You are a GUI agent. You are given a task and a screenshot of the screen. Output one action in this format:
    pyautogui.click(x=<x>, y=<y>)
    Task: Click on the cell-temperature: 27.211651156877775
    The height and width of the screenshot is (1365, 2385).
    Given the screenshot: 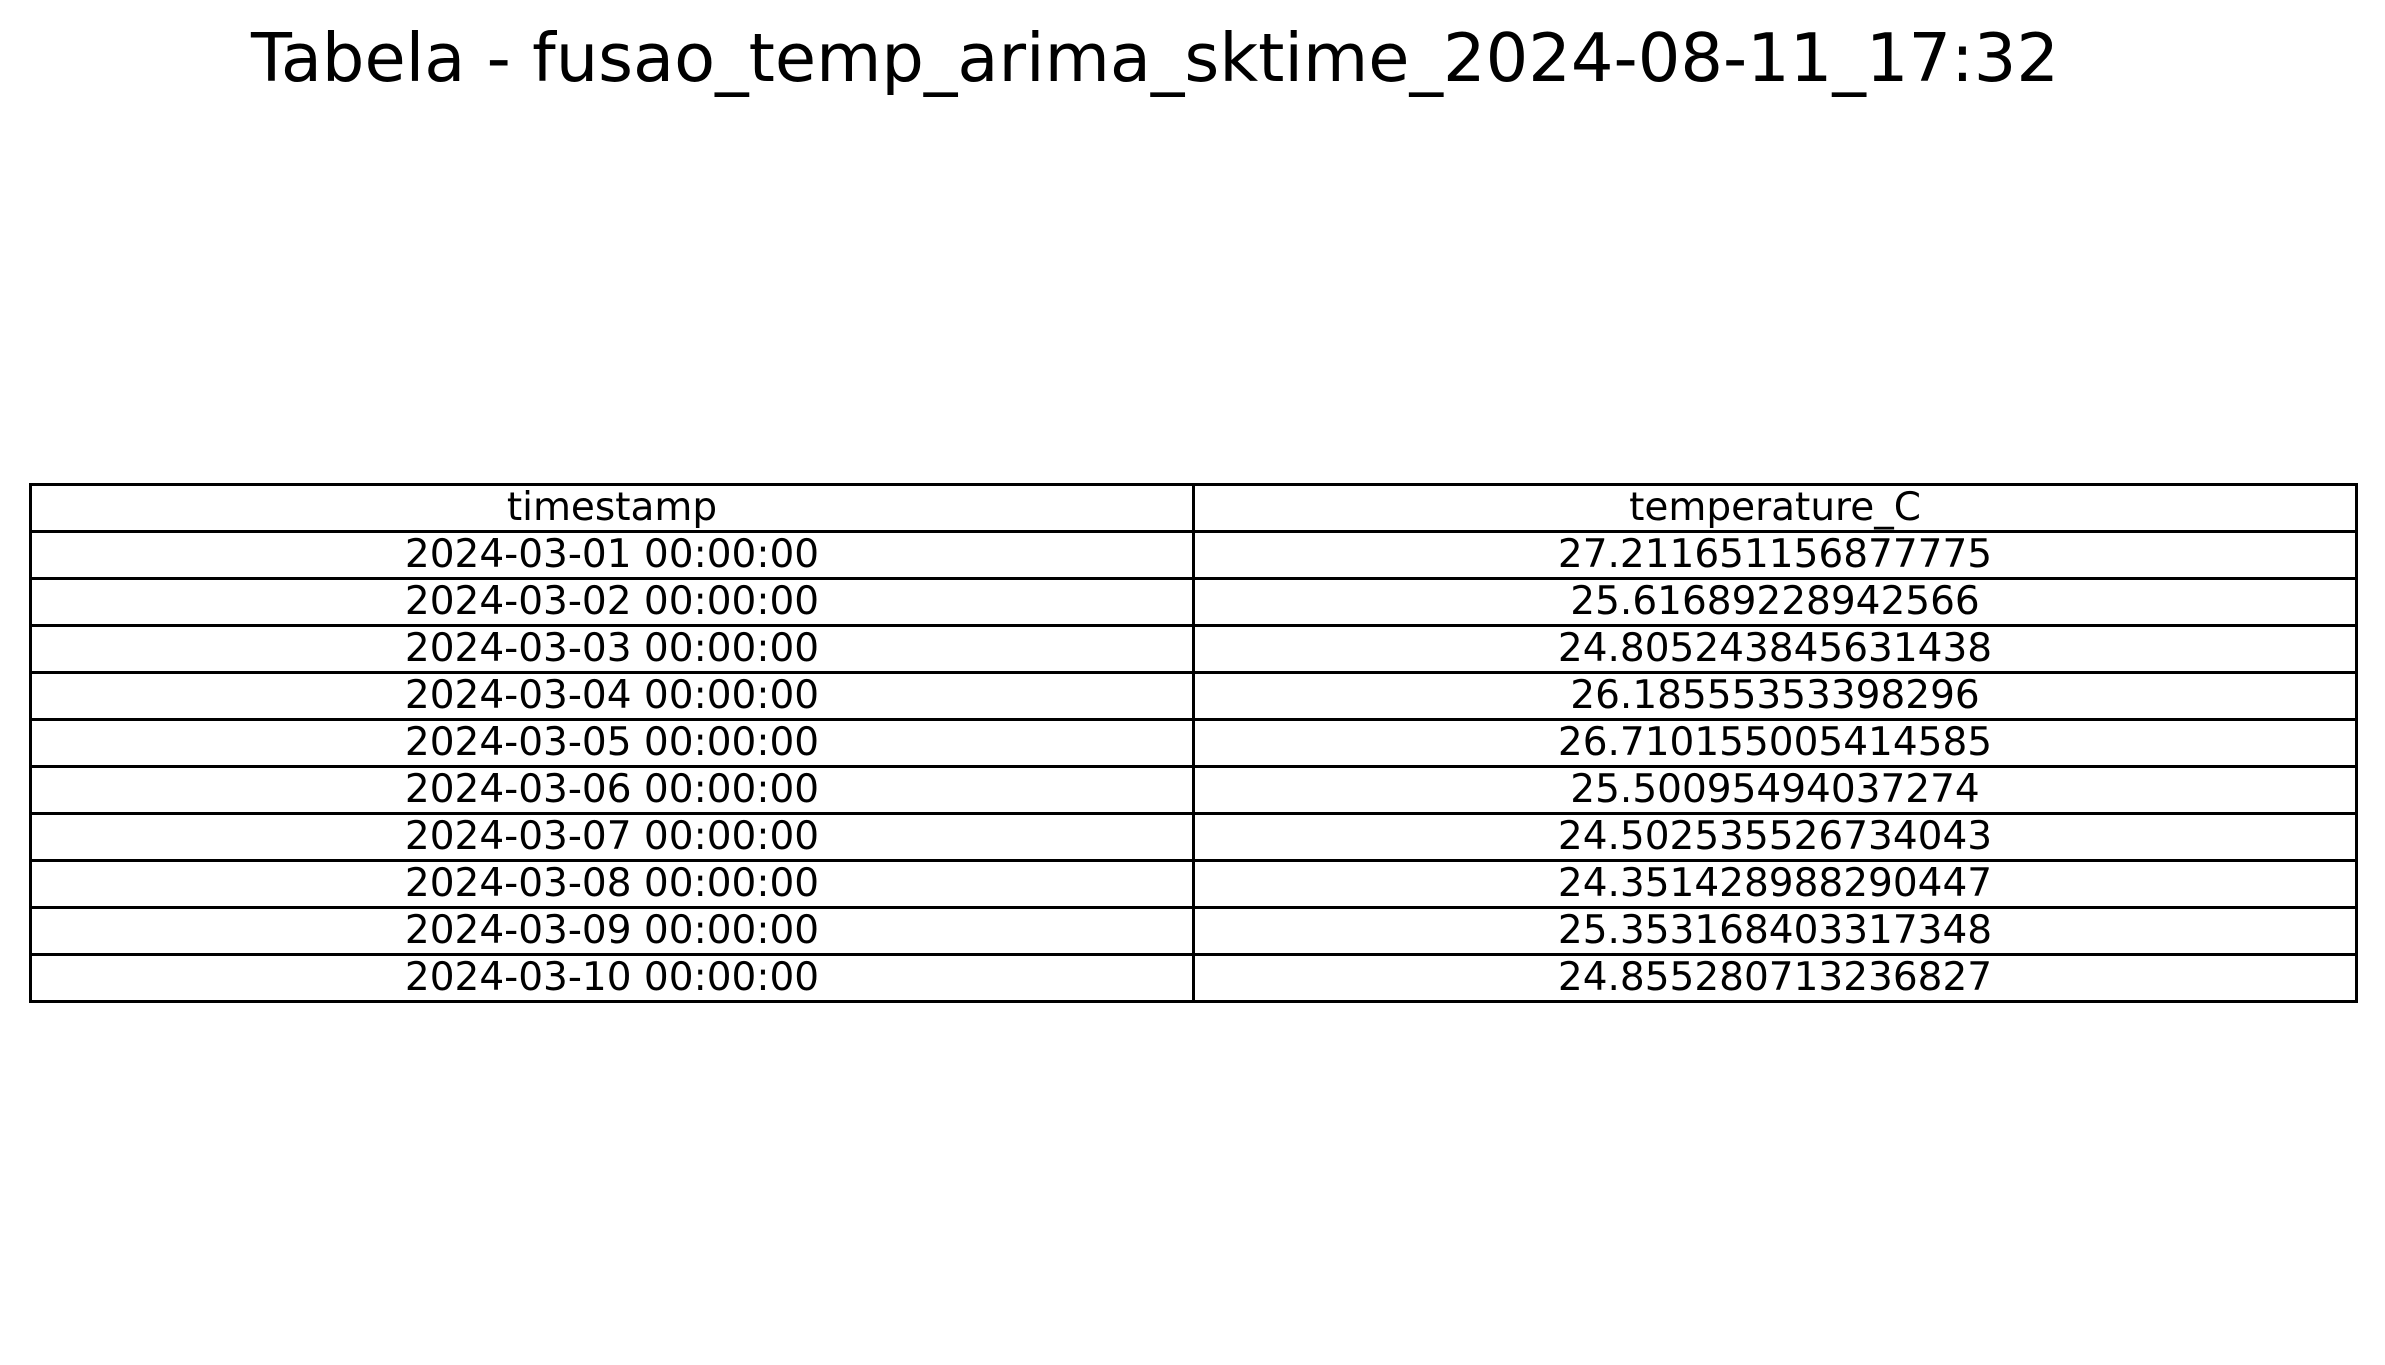 What is the action you would take?
    pyautogui.click(x=1775, y=555)
    